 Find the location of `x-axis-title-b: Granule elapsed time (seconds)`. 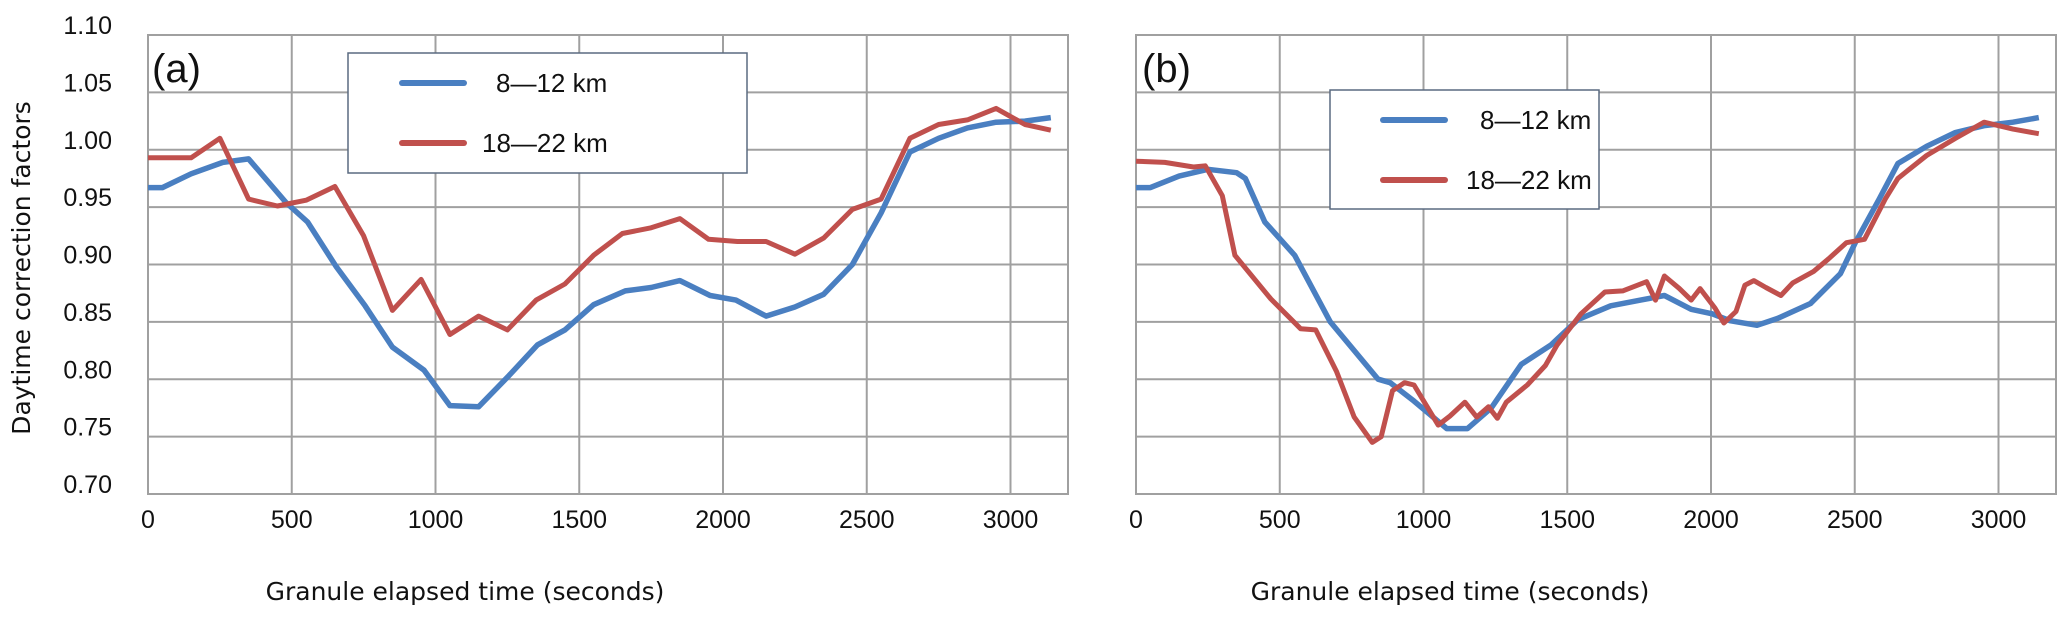

x-axis-title-b: Granule elapsed time (seconds) is located at coordinates (1450, 591).